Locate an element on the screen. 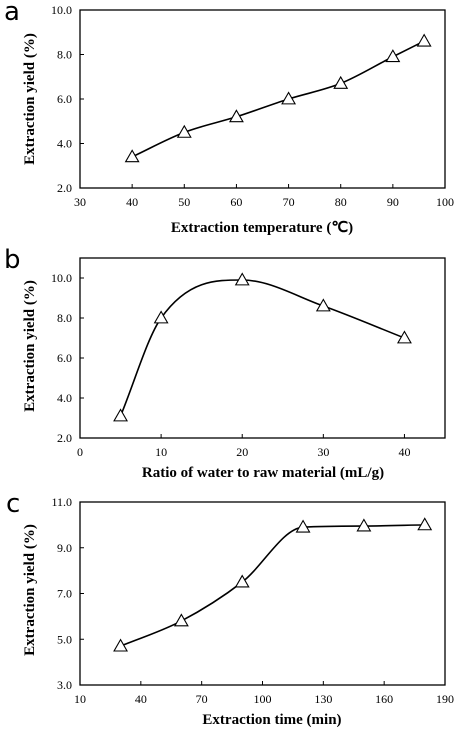  y-tick-label: 3.0 is located at coordinates (64, 685).